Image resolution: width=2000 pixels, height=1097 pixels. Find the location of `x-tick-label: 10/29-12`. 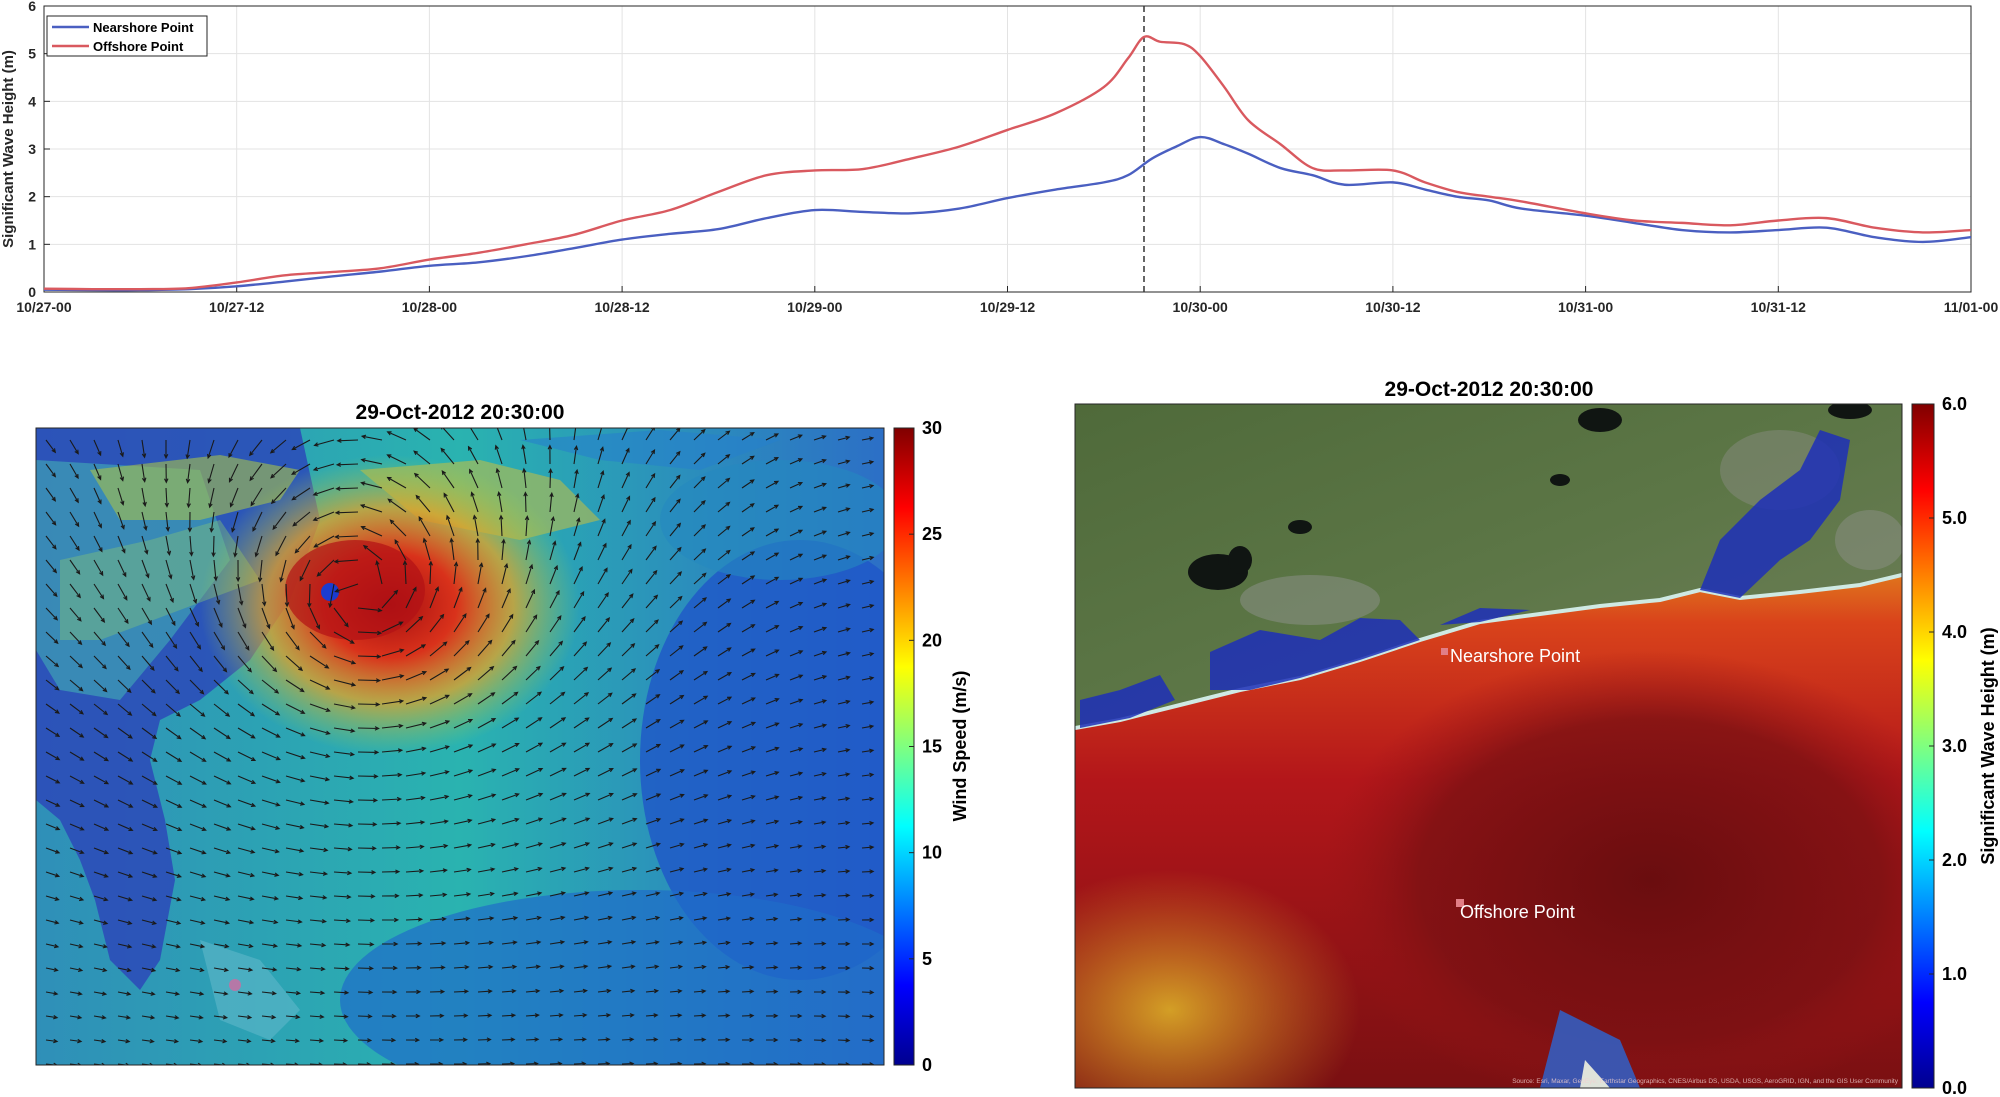

x-tick-label: 10/29-12 is located at coordinates (1007, 307).